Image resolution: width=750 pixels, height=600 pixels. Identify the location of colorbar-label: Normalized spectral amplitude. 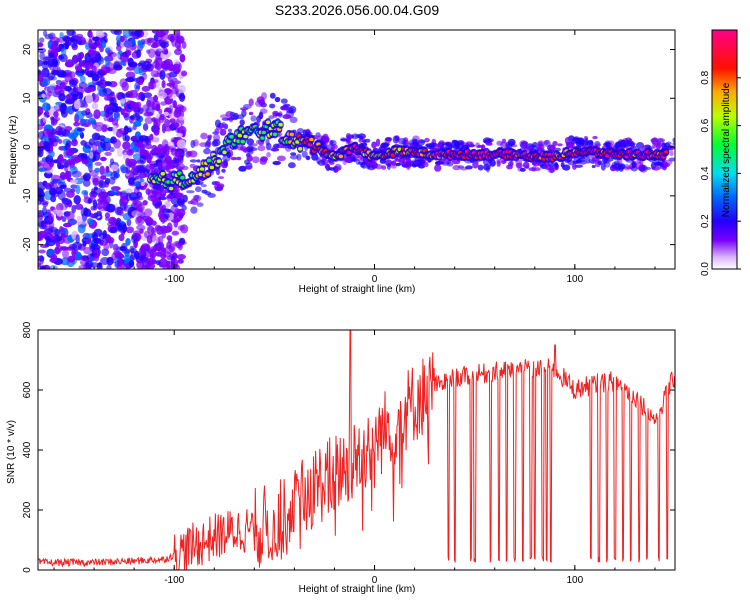
(726, 149).